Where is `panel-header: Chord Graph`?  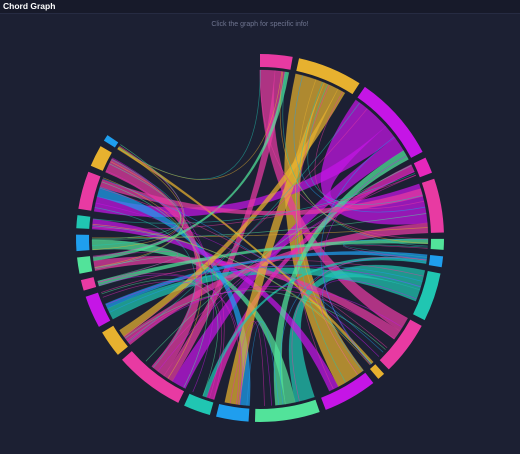
panel-header: Chord Graph is located at coordinates (260, 7).